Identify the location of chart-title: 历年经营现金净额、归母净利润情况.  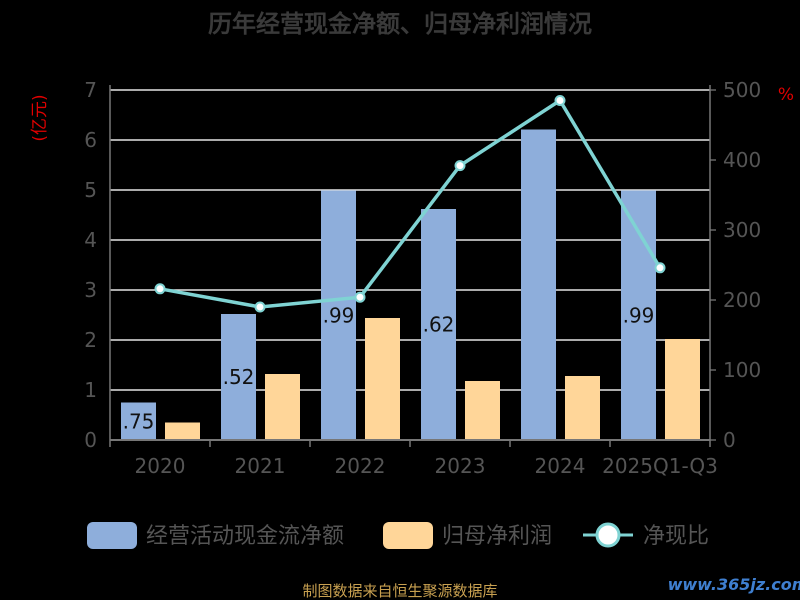
(400, 24).